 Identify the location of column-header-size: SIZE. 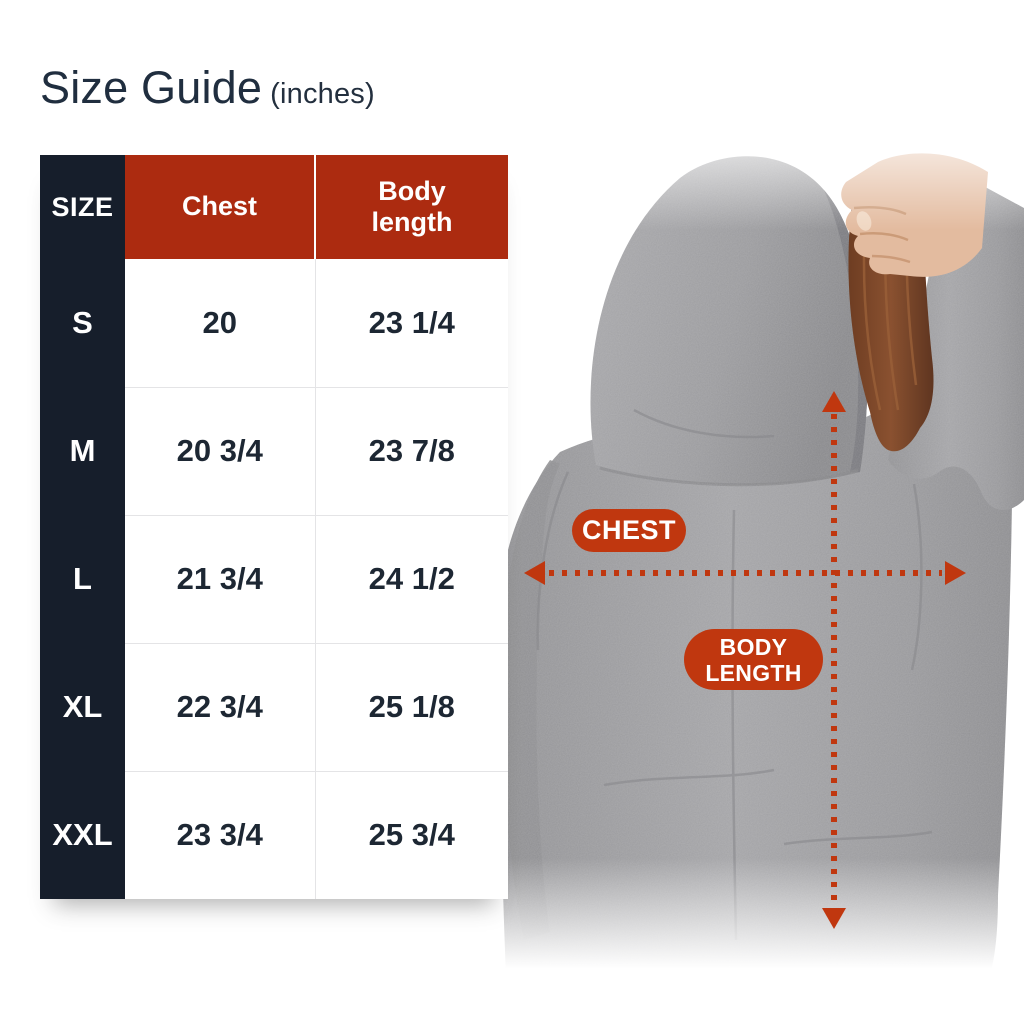
(82, 207).